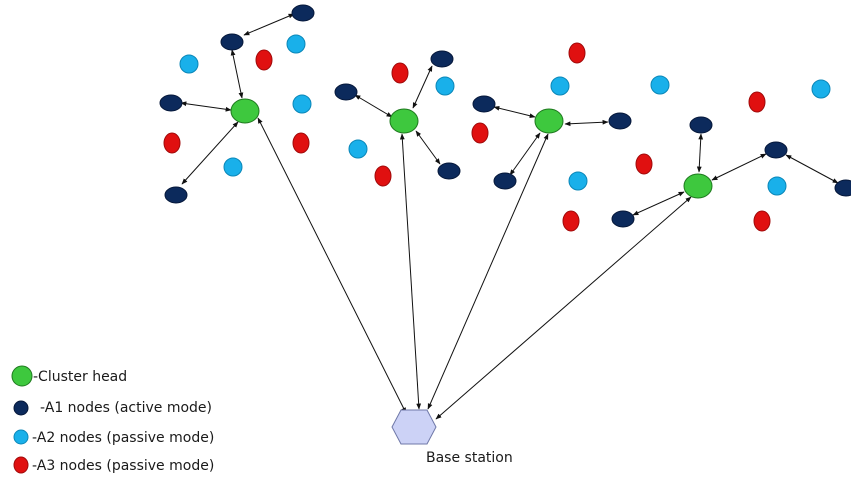  What do you see at coordinates (469, 458) in the screenshot?
I see `base-station-label: Base station` at bounding box center [469, 458].